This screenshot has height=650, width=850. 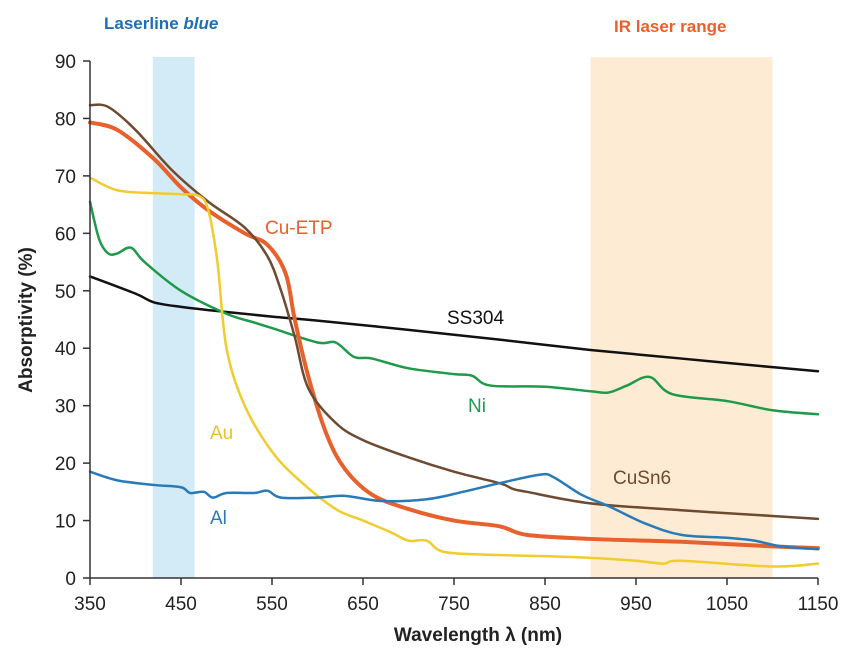 What do you see at coordinates (642, 478) in the screenshot?
I see `series-label-cusn6: CuSn6` at bounding box center [642, 478].